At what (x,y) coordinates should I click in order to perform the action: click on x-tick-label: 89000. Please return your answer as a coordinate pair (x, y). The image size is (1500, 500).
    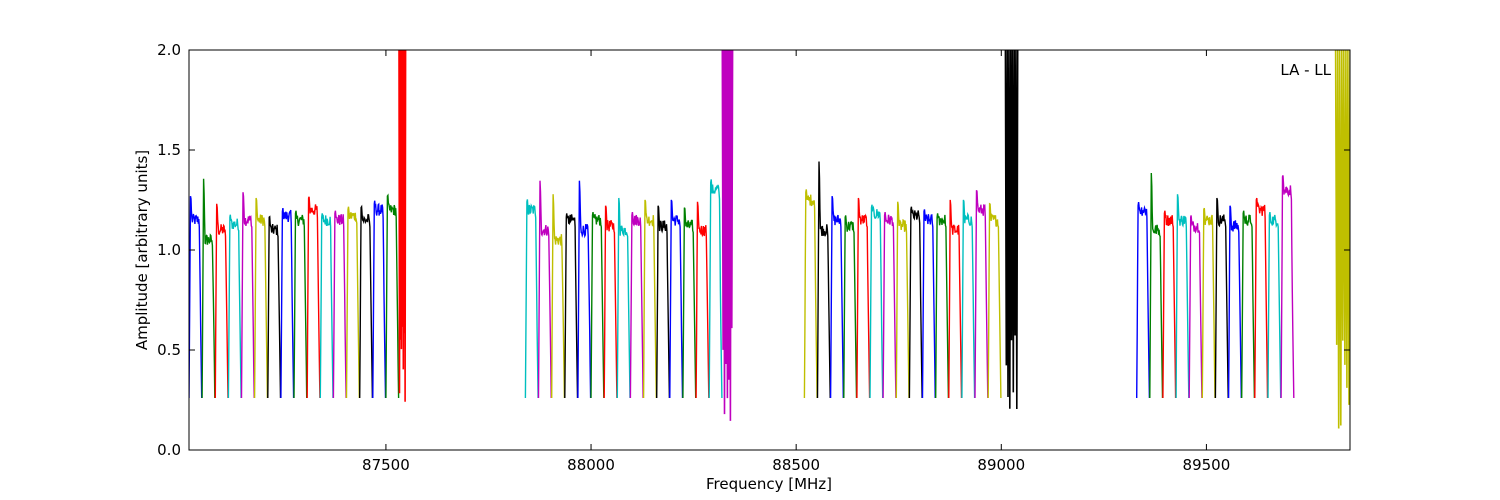
    Looking at the image, I should click on (1001, 465).